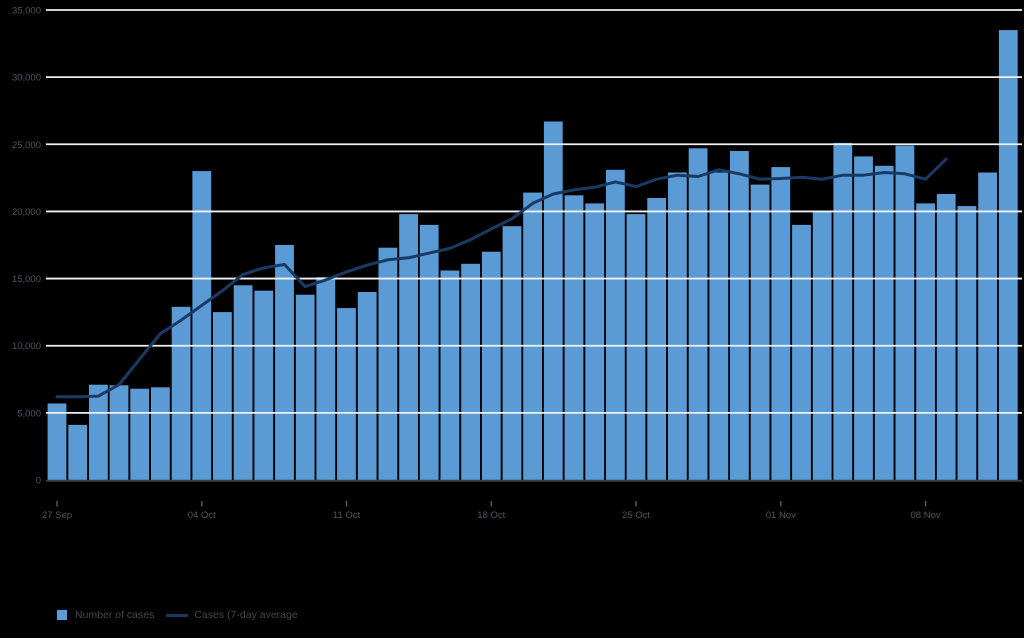 The image size is (1024, 638). I want to click on x-axis-label: 01 Nov, so click(781, 515).